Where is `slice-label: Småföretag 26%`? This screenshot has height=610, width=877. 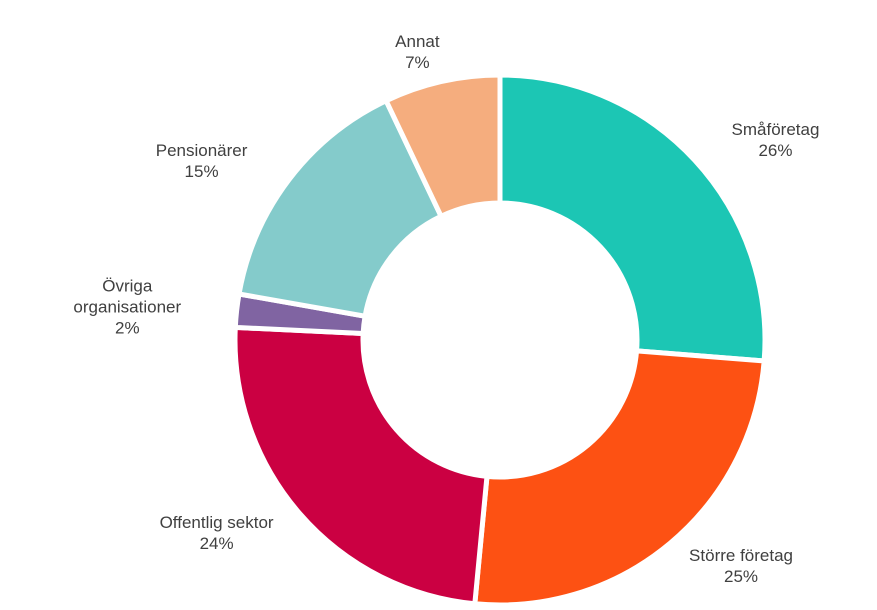
slice-label: Småföretag 26% is located at coordinates (776, 140).